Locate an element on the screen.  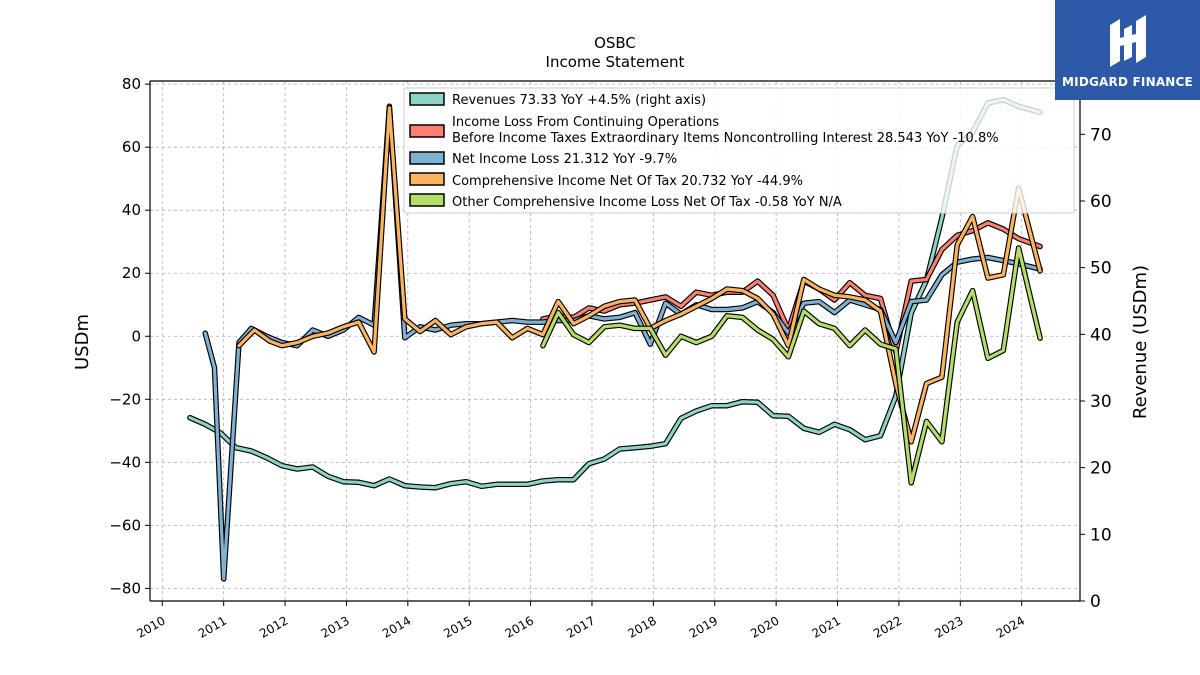
legend-swatch-comprehensive-income is located at coordinates (427, 179).